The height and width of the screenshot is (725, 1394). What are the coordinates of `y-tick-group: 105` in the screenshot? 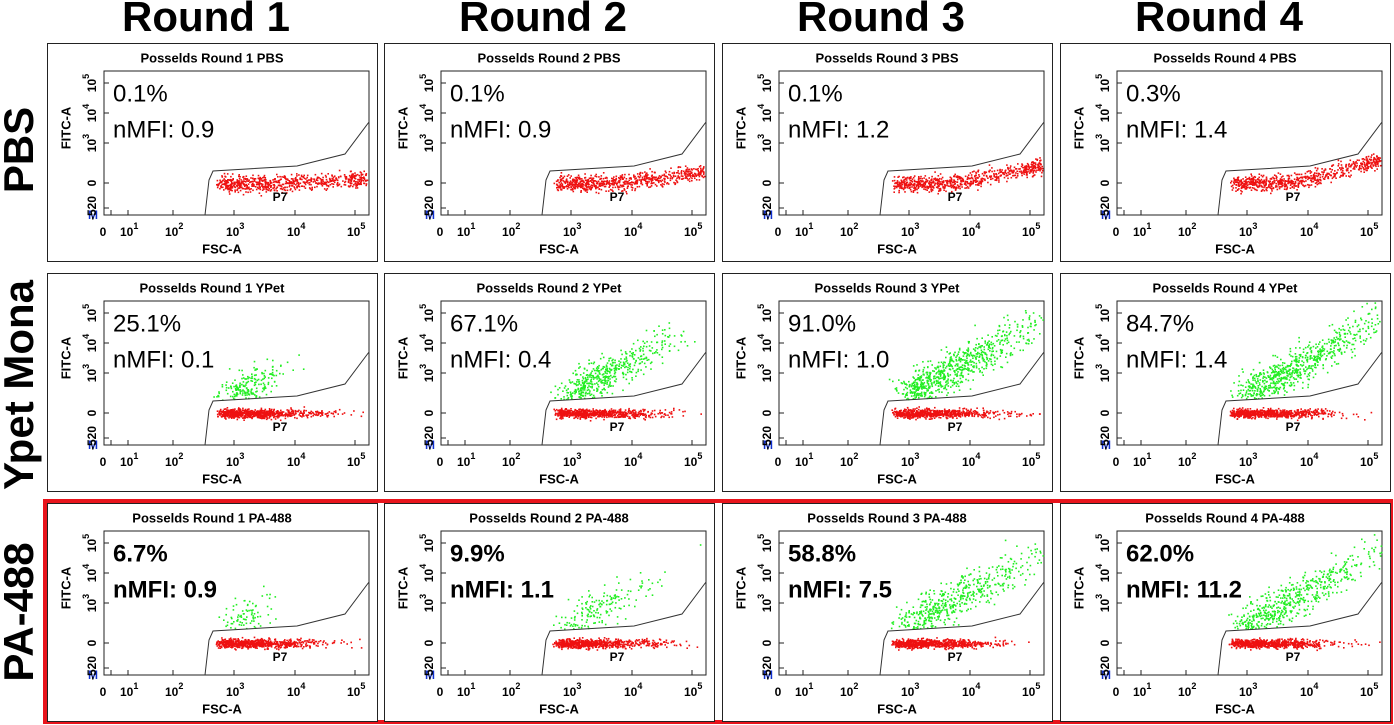 It's located at (90, 83).